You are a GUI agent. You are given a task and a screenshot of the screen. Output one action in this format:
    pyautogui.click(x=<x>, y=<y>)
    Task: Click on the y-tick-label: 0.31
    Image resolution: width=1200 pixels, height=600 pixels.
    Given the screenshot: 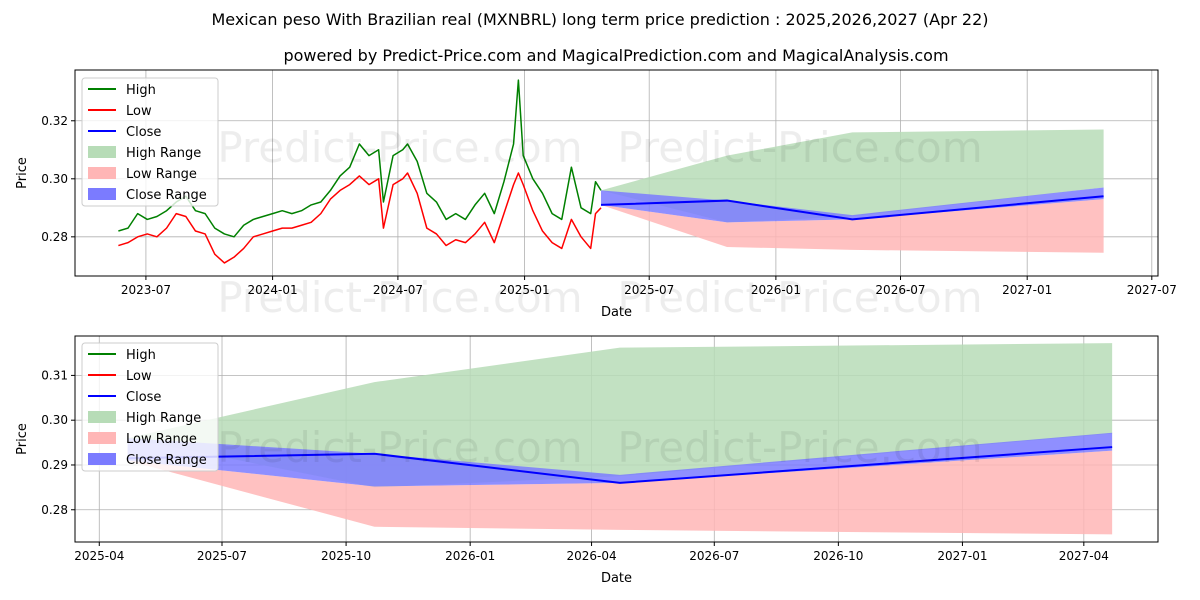 What is the action you would take?
    pyautogui.click(x=54, y=375)
    